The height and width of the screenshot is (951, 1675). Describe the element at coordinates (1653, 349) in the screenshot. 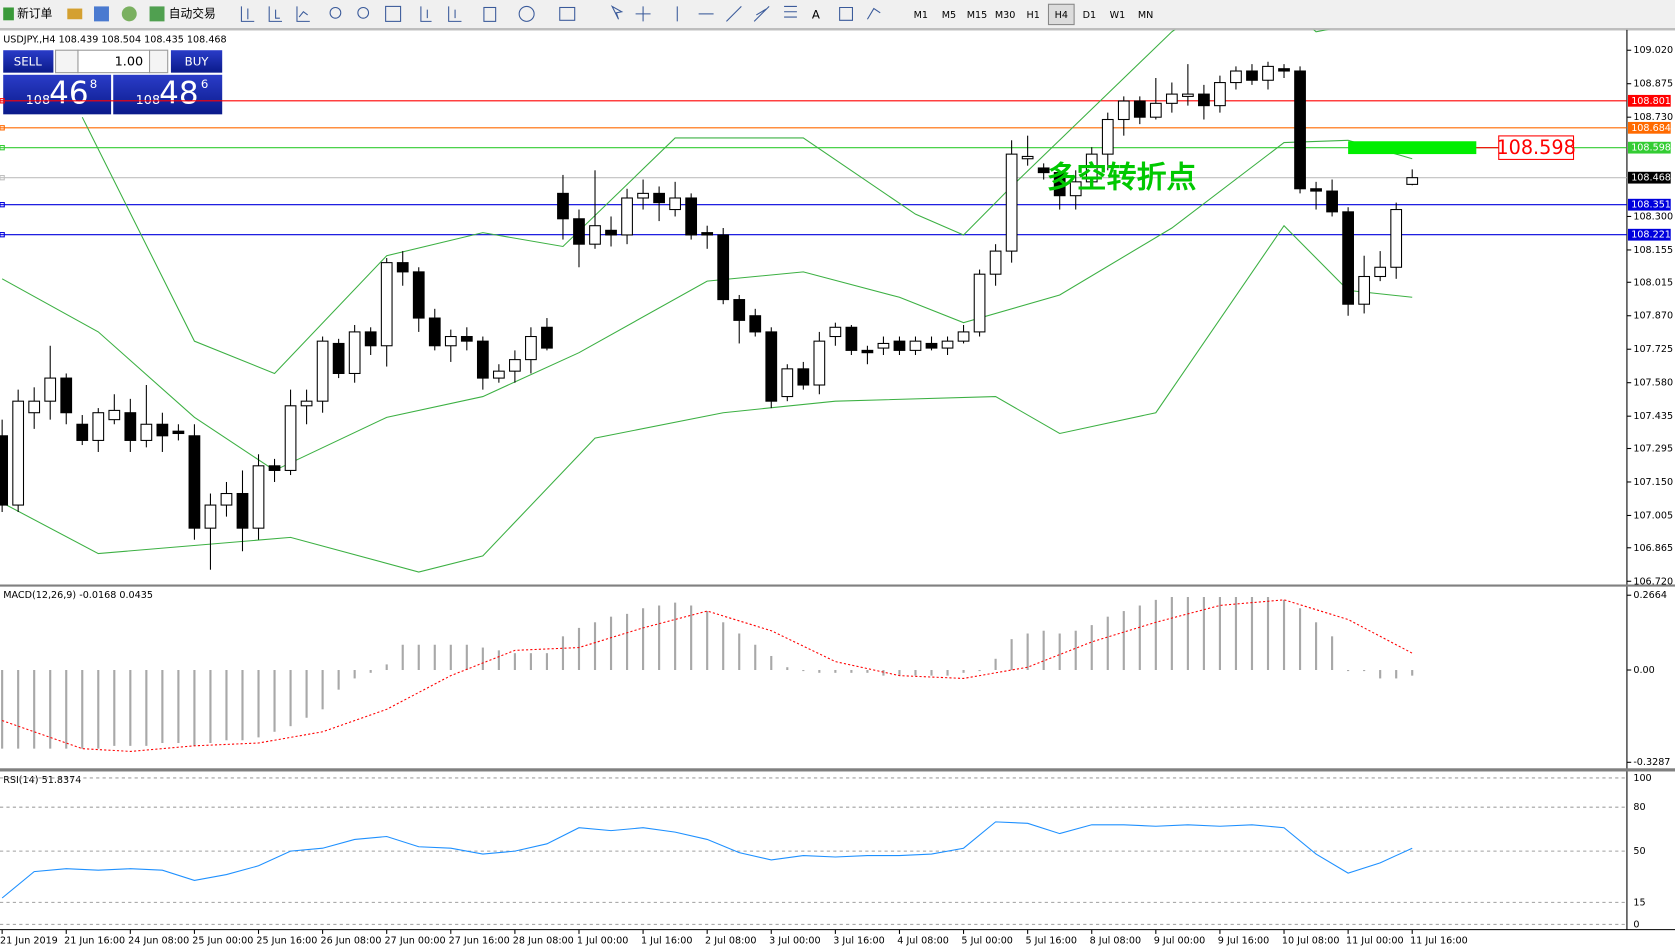

I see `y-tick-label: 107.725` at that location.